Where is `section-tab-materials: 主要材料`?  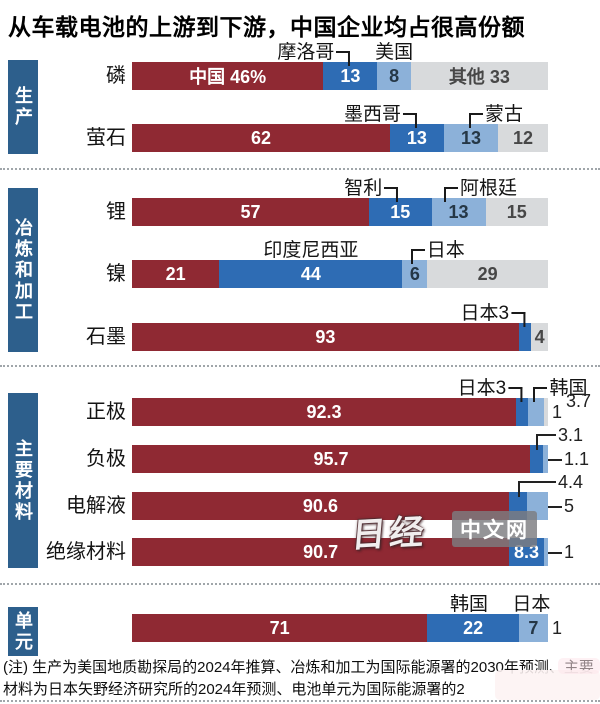
section-tab-materials: 主要材料 is located at coordinates (23, 480).